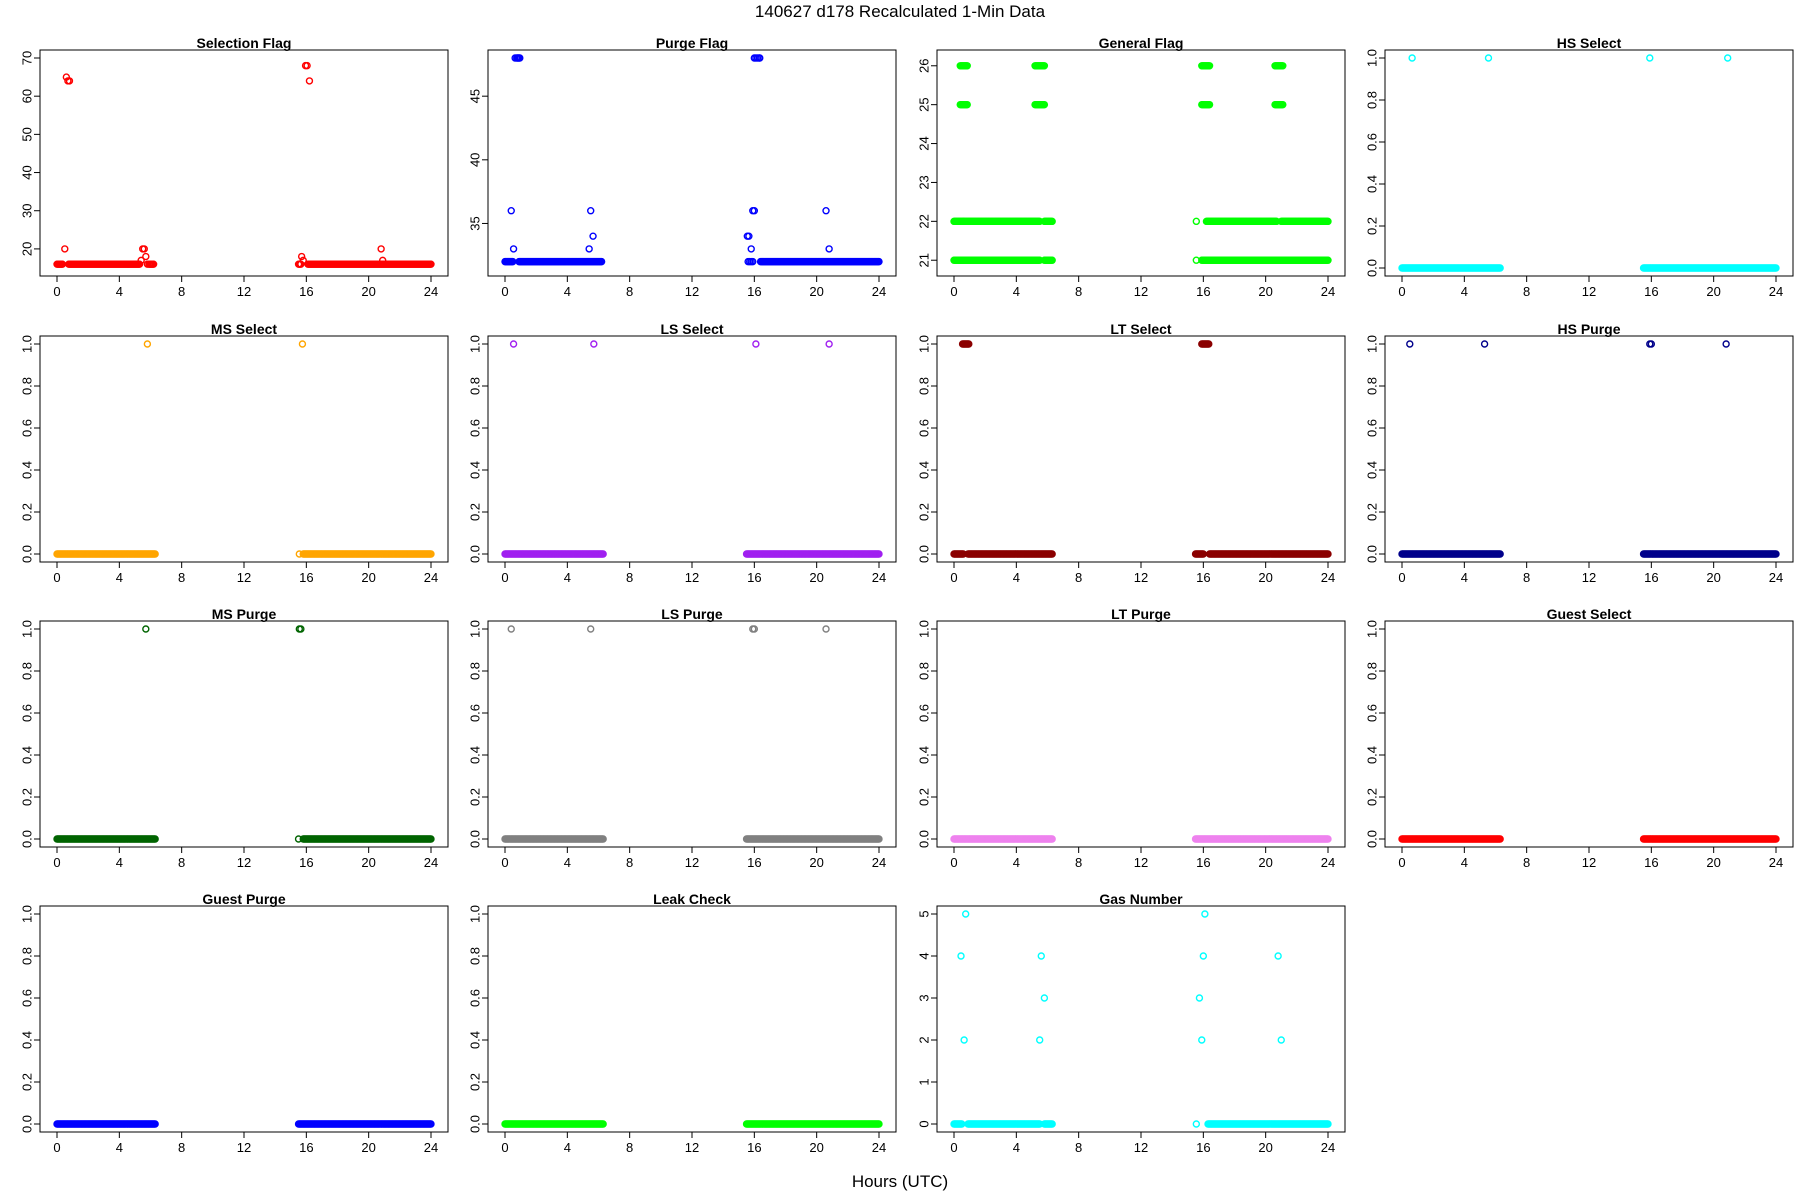  What do you see at coordinates (691, 329) in the screenshot?
I see `panel-title: LS Select` at bounding box center [691, 329].